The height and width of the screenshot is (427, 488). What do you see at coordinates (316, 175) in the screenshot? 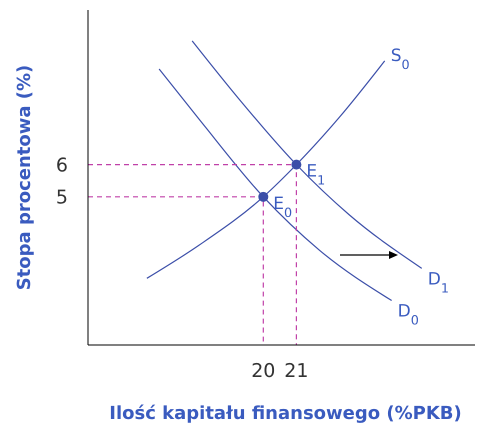
I see `annotation: E$_{1}$` at bounding box center [316, 175].